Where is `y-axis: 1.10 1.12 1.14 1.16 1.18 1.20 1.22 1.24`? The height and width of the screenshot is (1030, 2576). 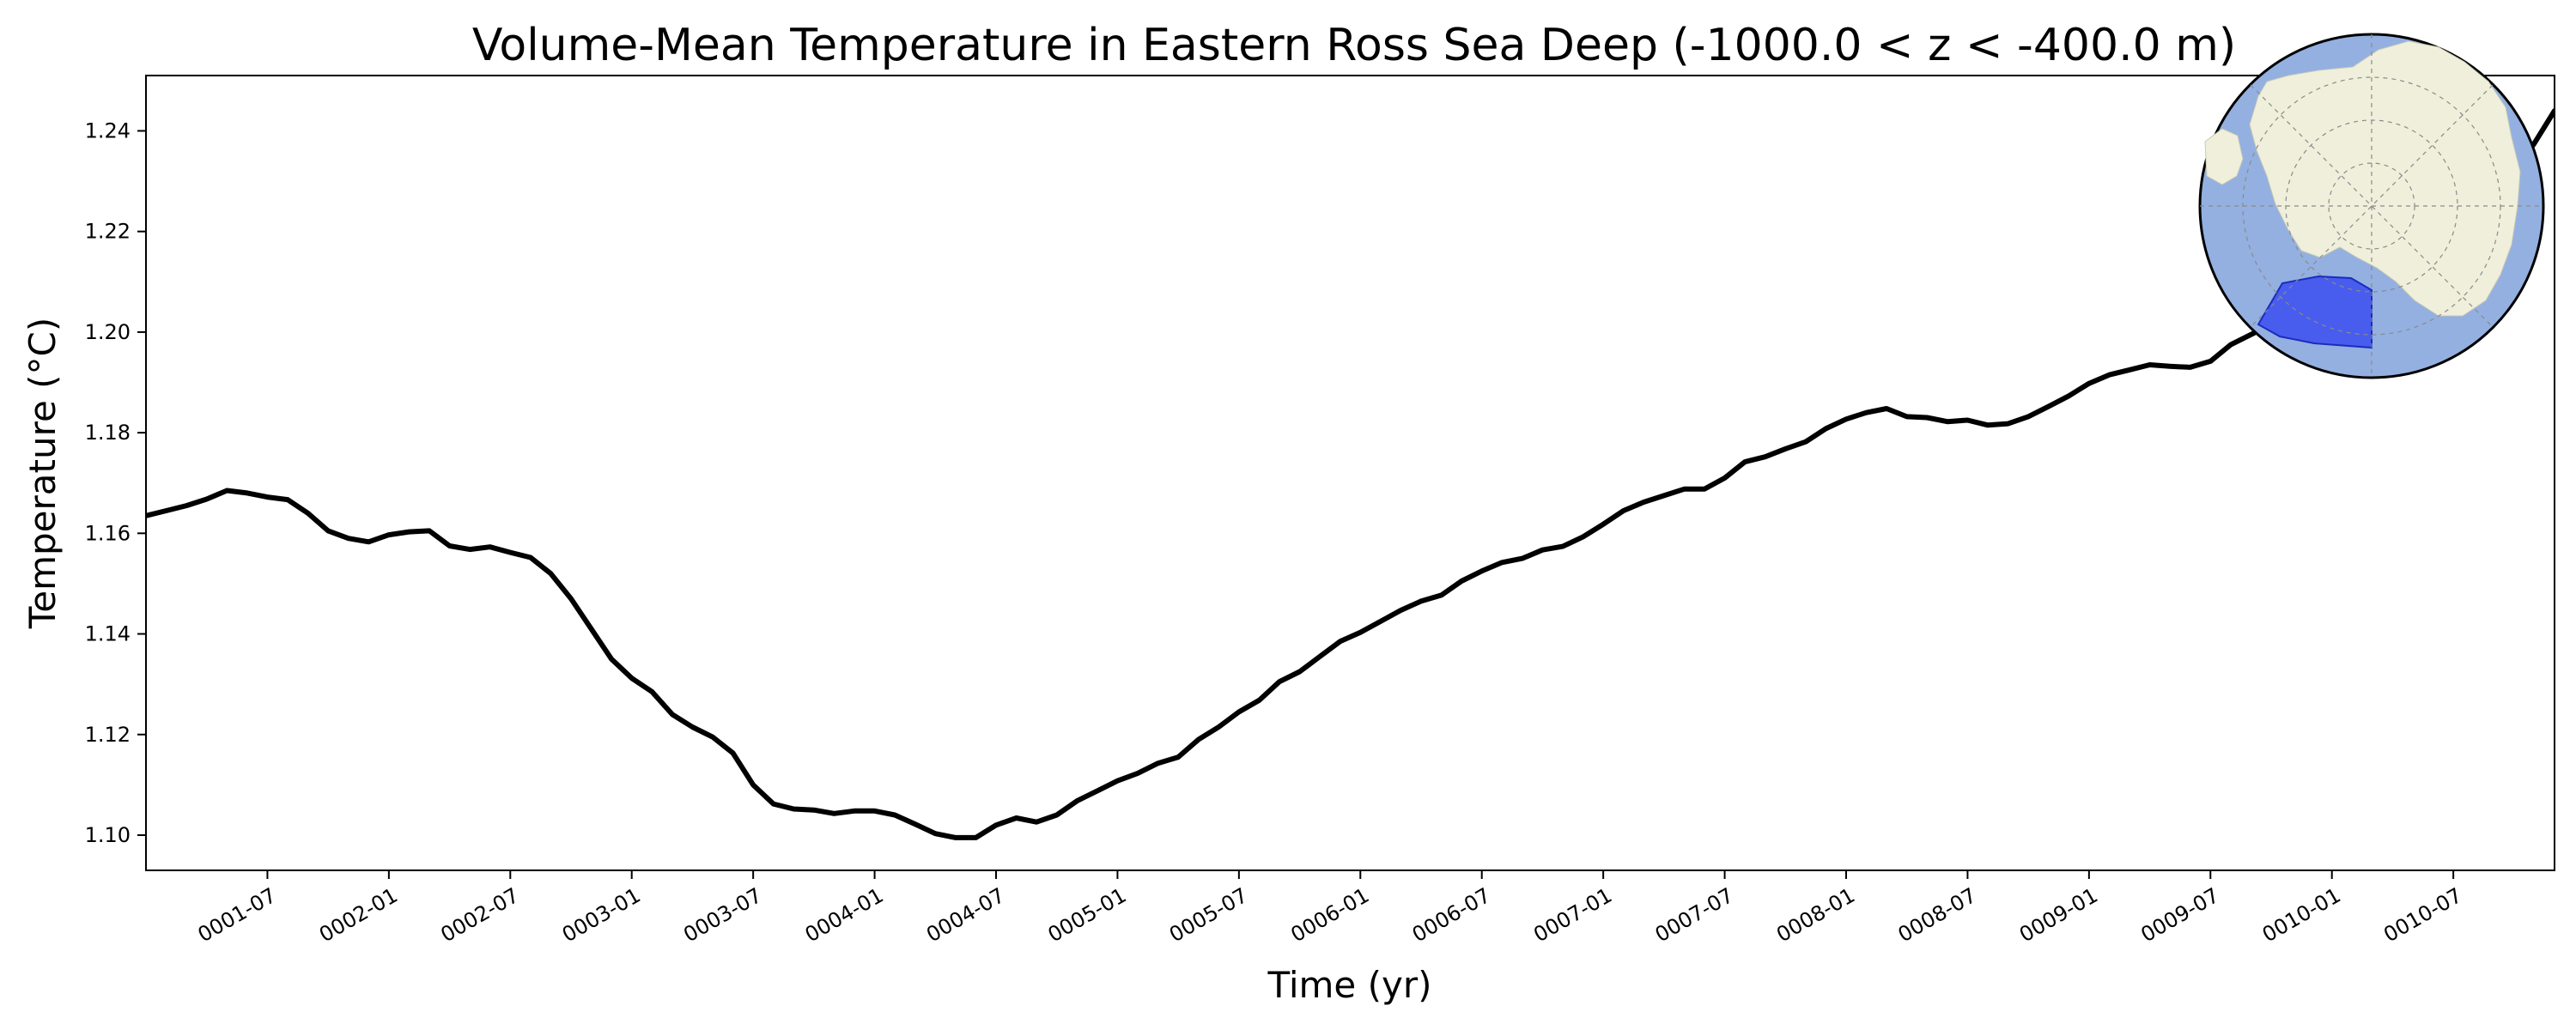 y-axis: 1.10 1.12 1.14 1.16 1.18 1.20 1.22 1.24 is located at coordinates (116, 482).